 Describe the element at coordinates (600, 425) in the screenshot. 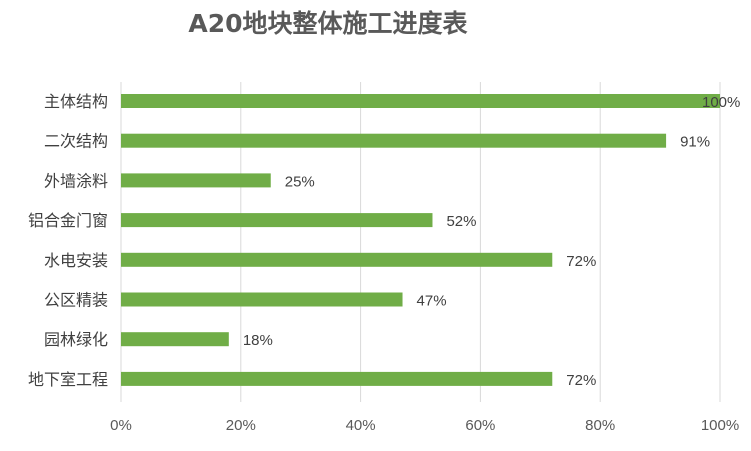

I see `x-tick-label: 80%` at that location.